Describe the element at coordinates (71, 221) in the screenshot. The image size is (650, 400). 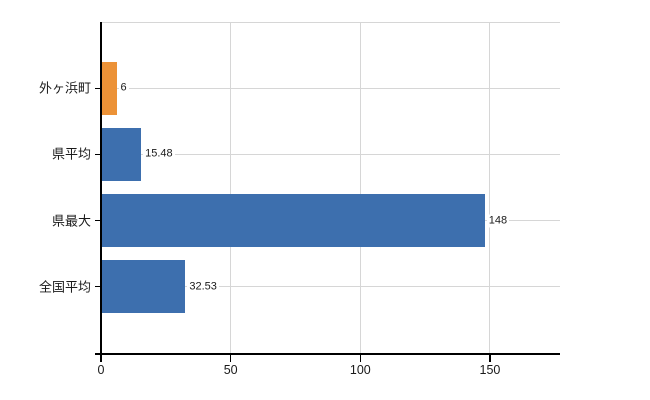
I see `category-label: 県最大` at that location.